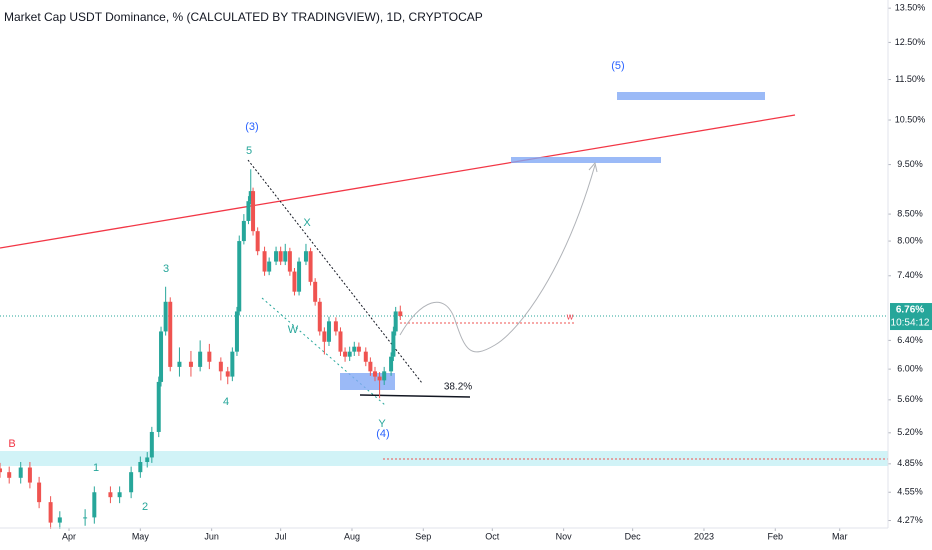 Image resolution: width=932 pixels, height=550 pixels. Describe the element at coordinates (69, 536) in the screenshot. I see `x-tick-label: Apr` at that location.